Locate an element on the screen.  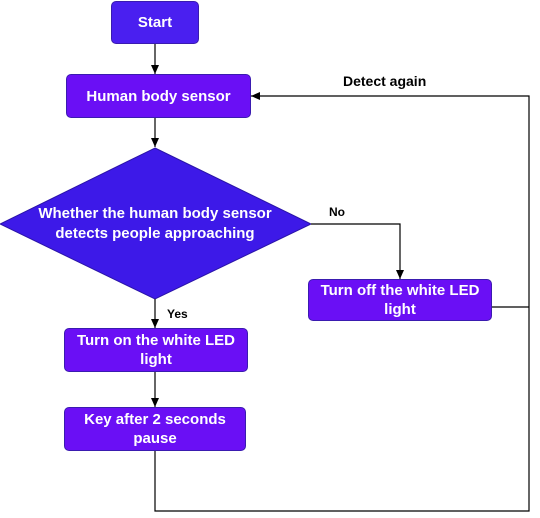
no-label: No is located at coordinates (337, 212).